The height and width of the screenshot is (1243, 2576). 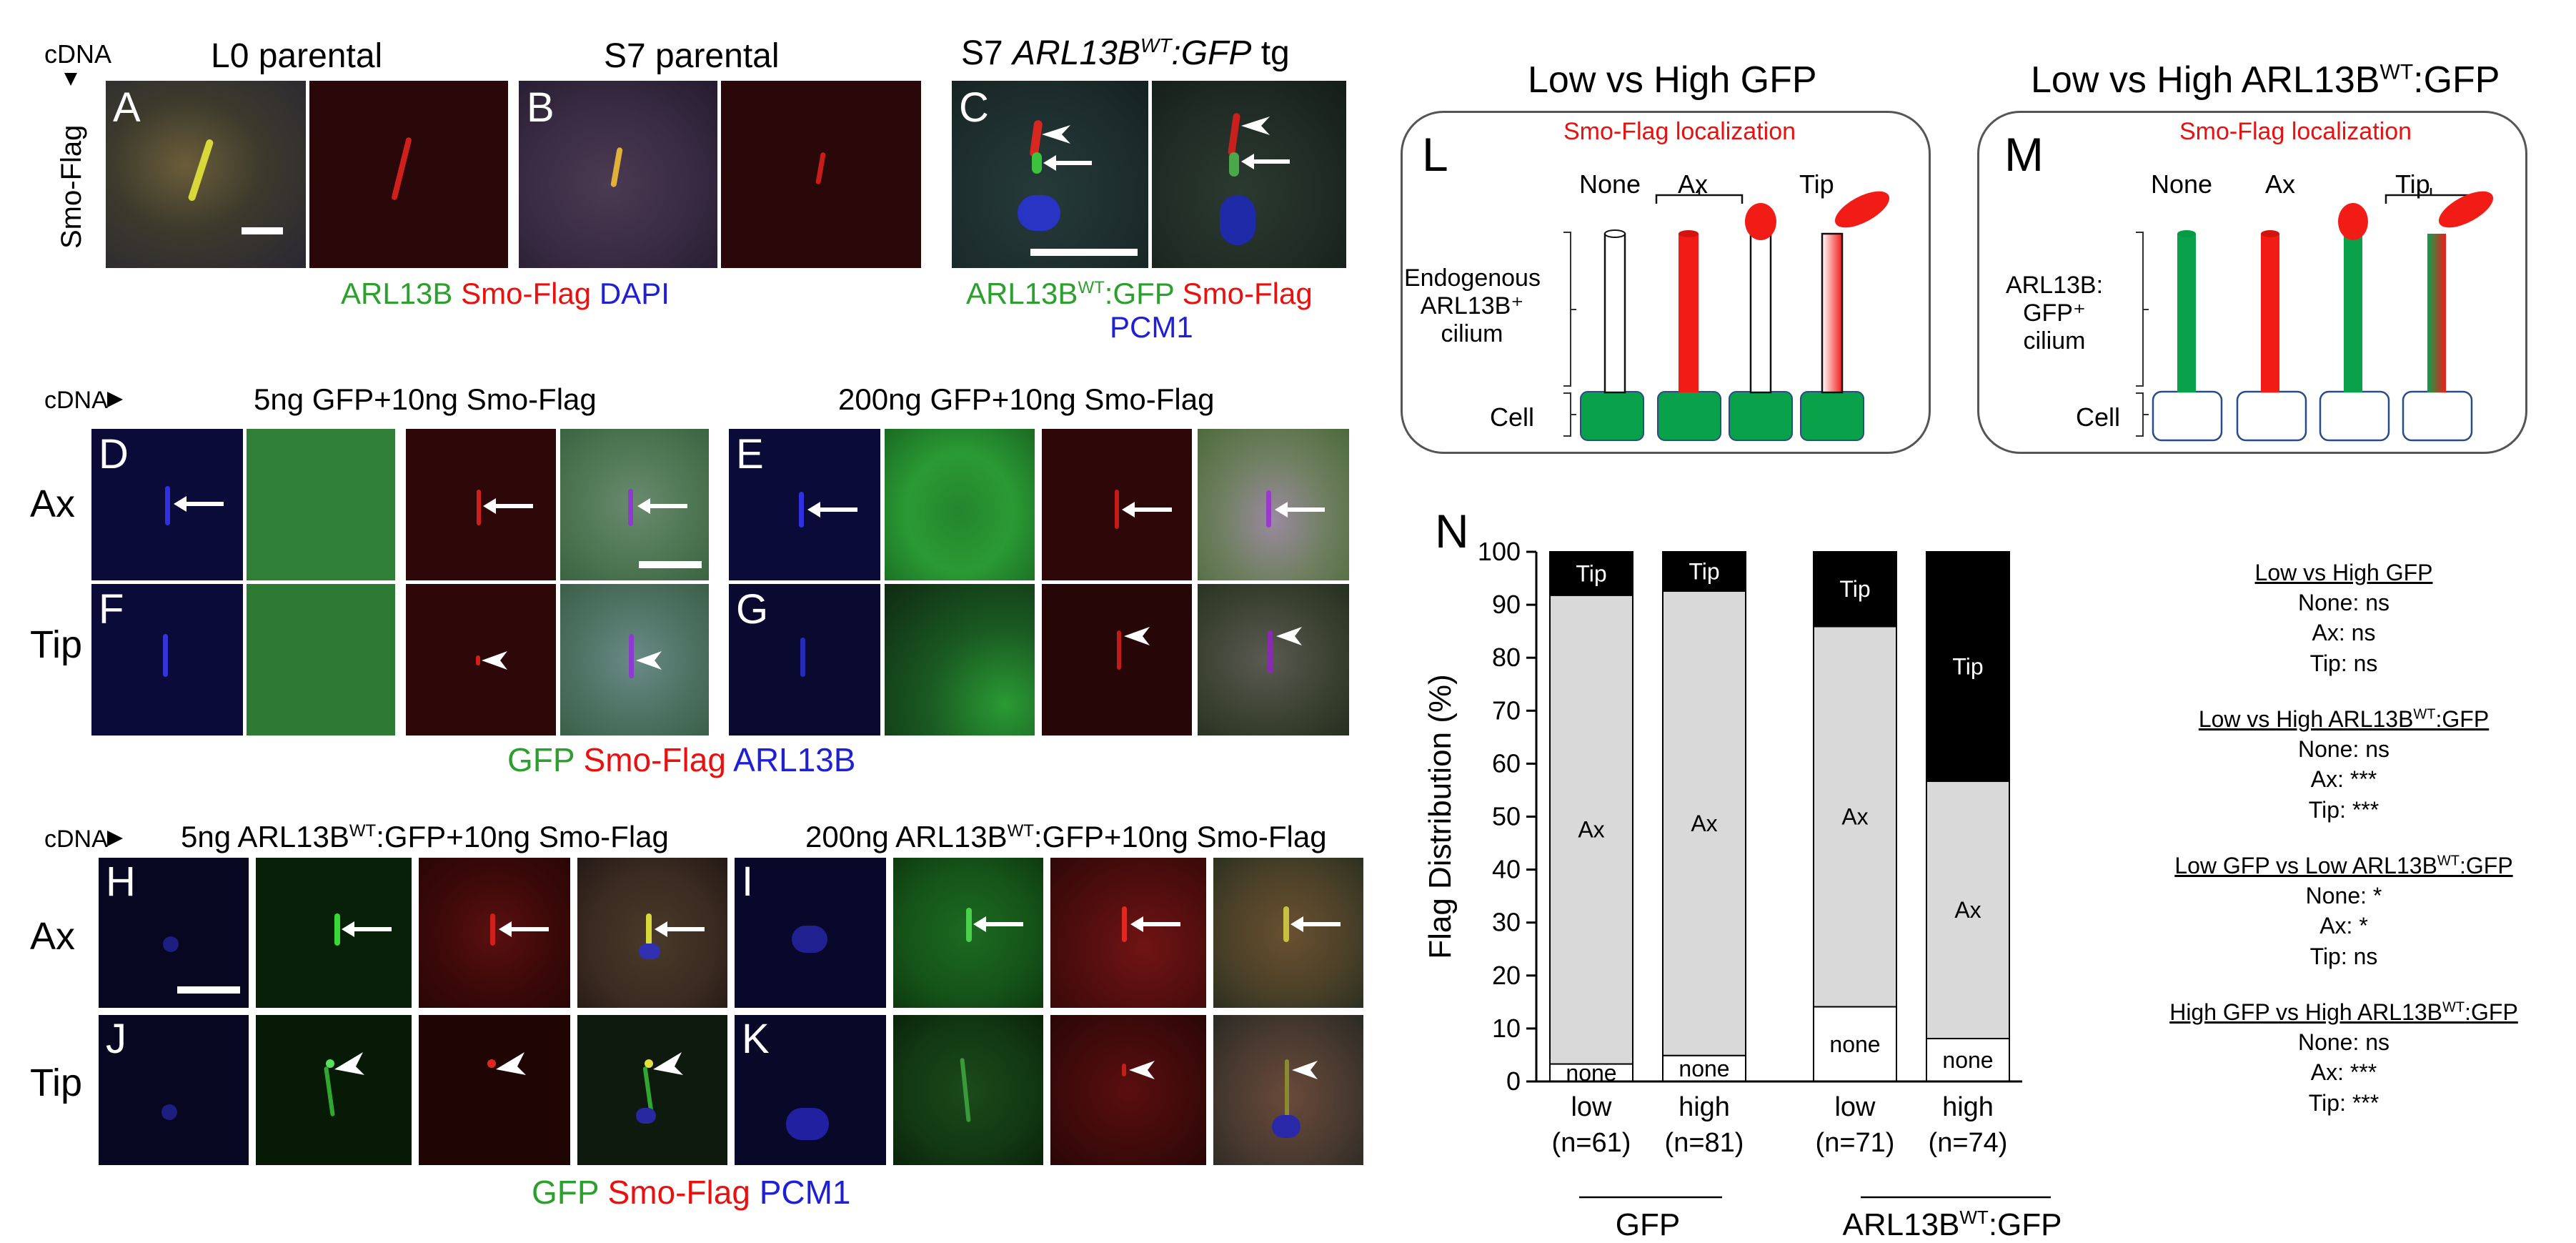 What do you see at coordinates (76, 839) in the screenshot?
I see `cdna-label-bottom: cDNA` at bounding box center [76, 839].